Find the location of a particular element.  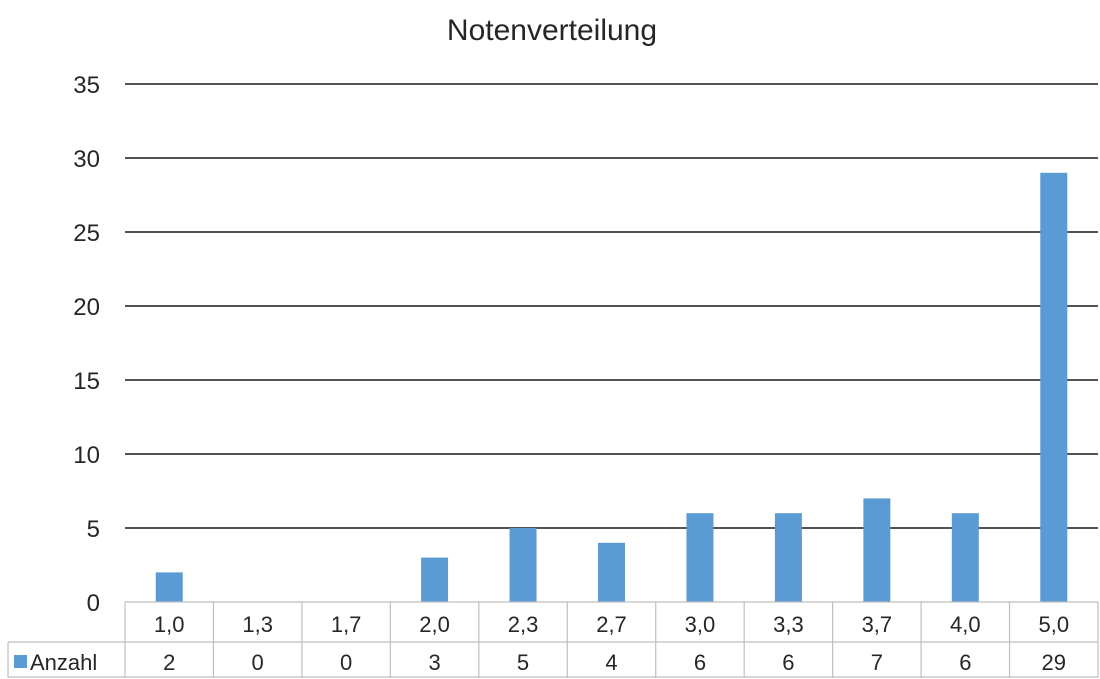

data-label: 4 is located at coordinates (611, 662).